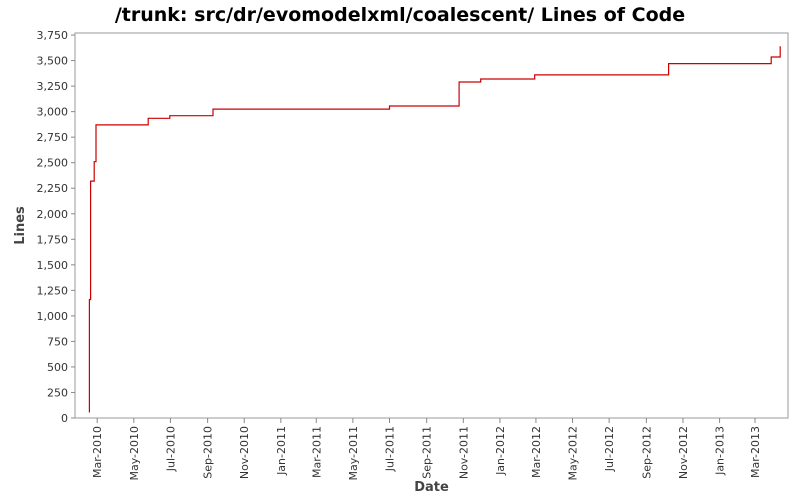  What do you see at coordinates (53, 316) in the screenshot?
I see `y-tick-label: 1,000` at bounding box center [53, 316].